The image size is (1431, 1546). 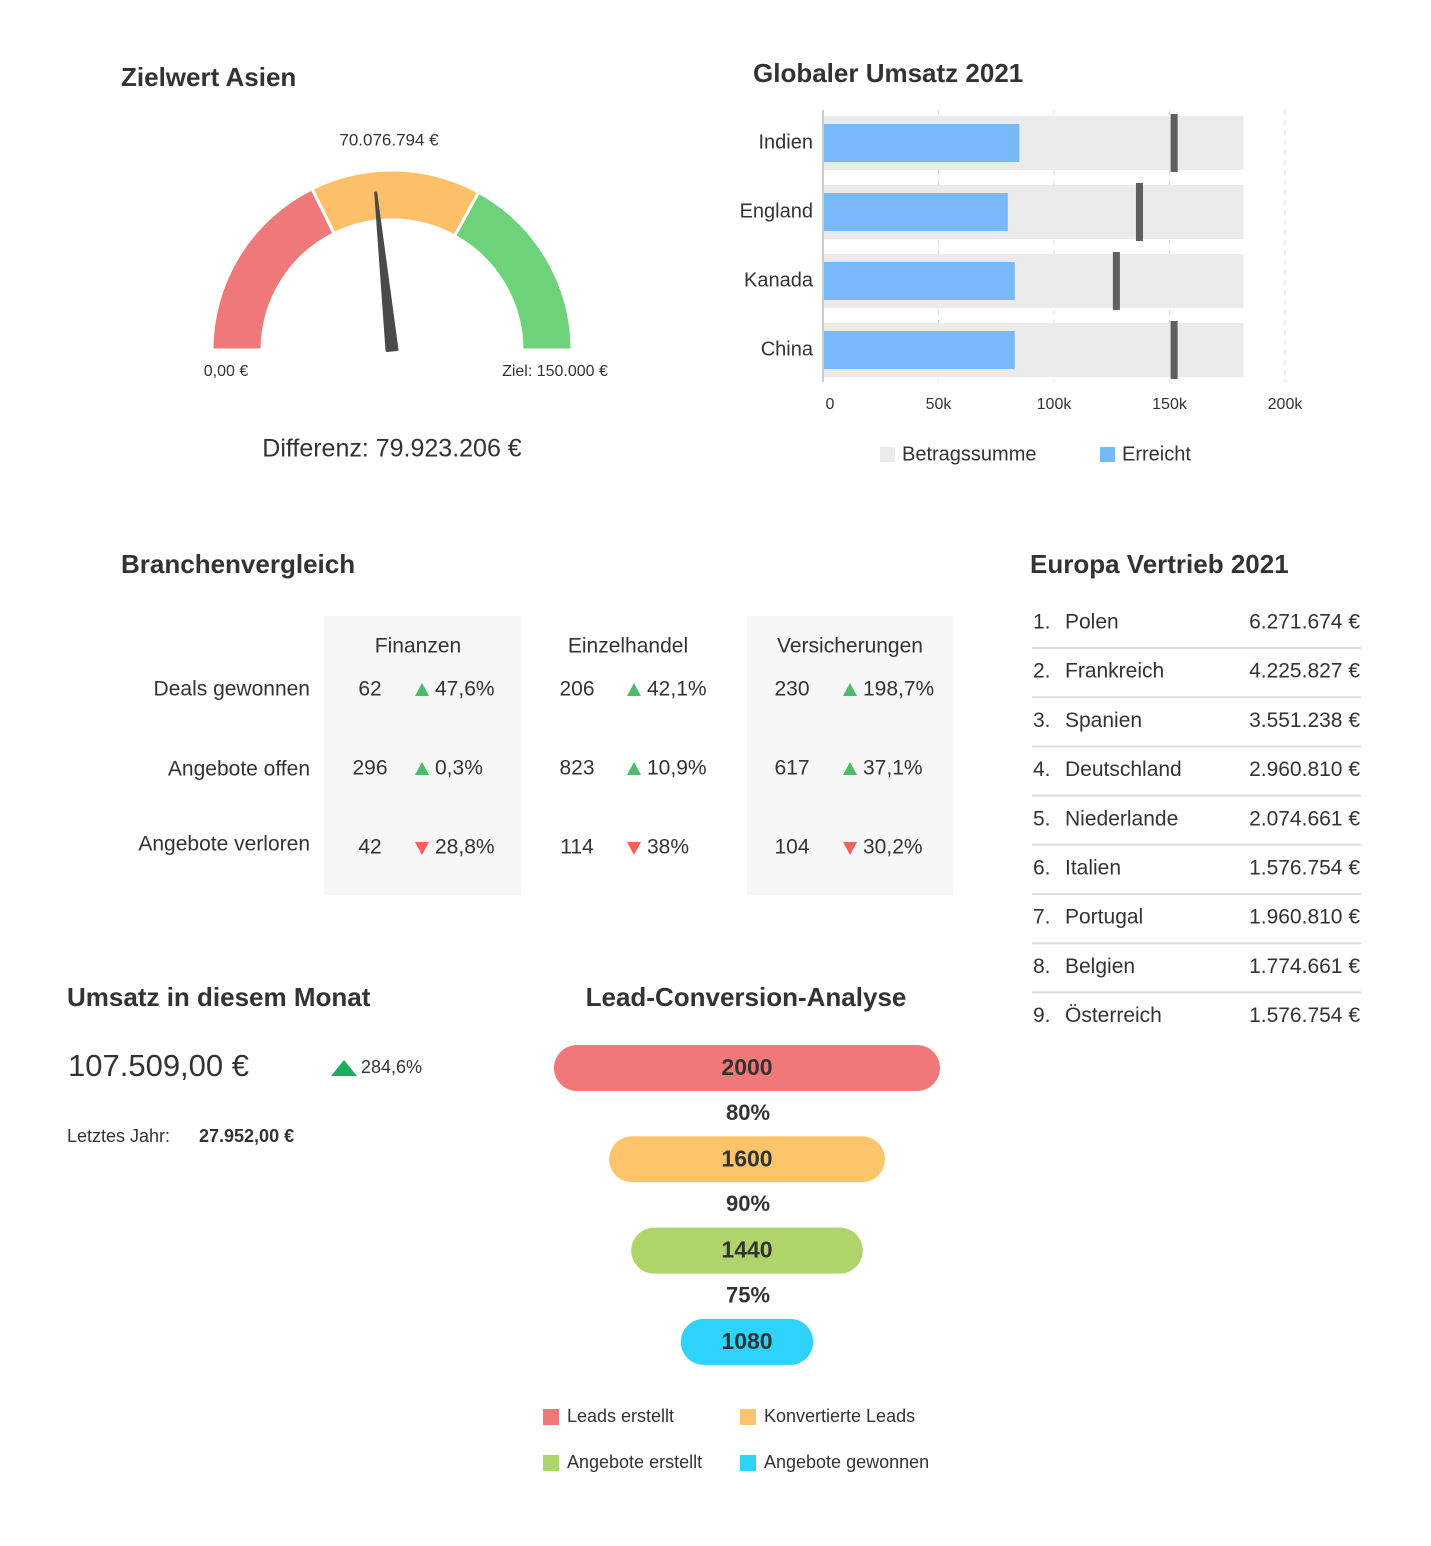 What do you see at coordinates (465, 847) in the screenshot?
I see `cell-change: 28,8%` at bounding box center [465, 847].